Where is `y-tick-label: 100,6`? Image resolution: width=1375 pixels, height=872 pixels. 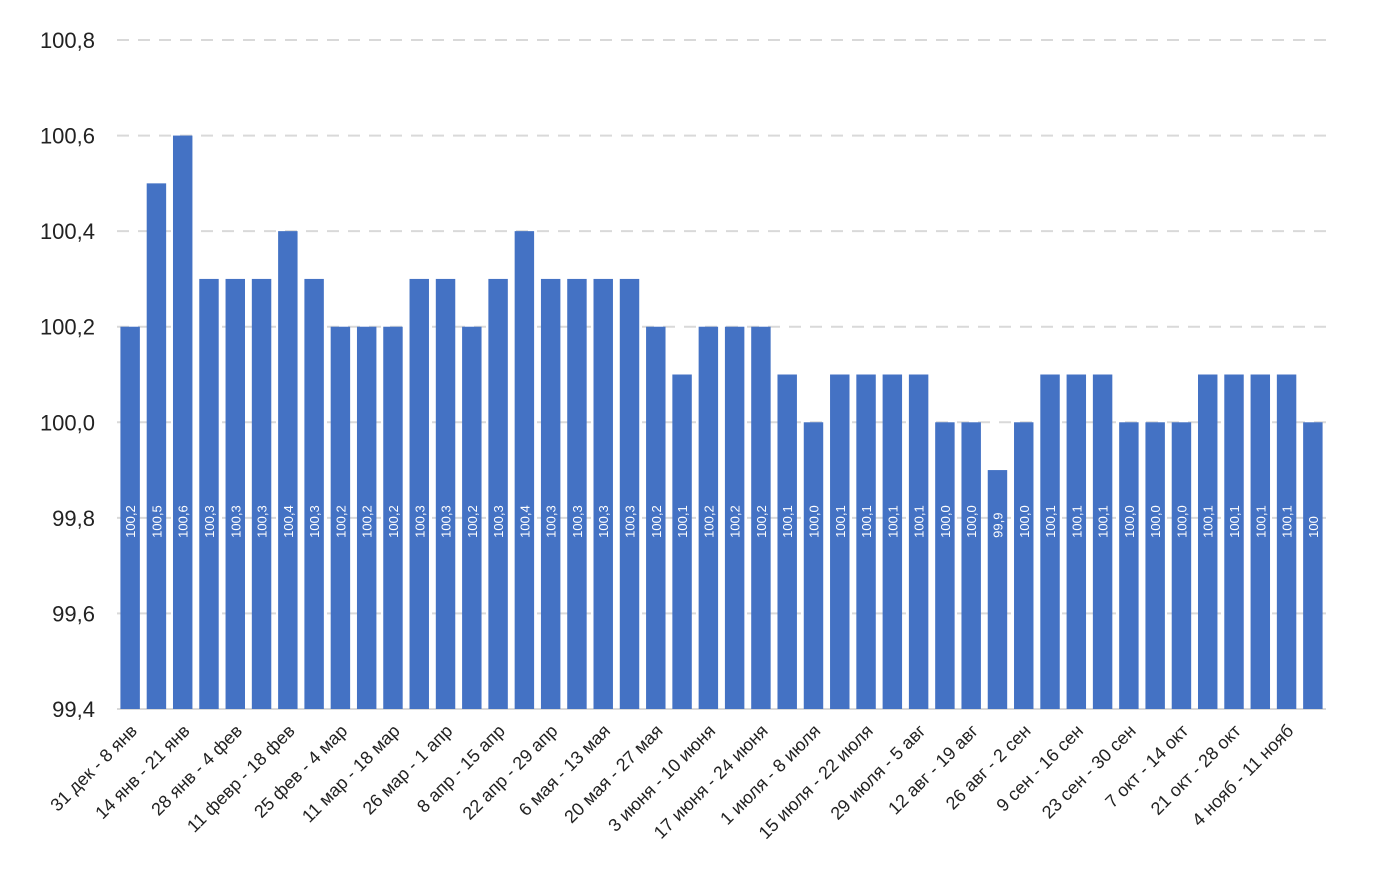 y-tick-label: 100,6 is located at coordinates (67, 136).